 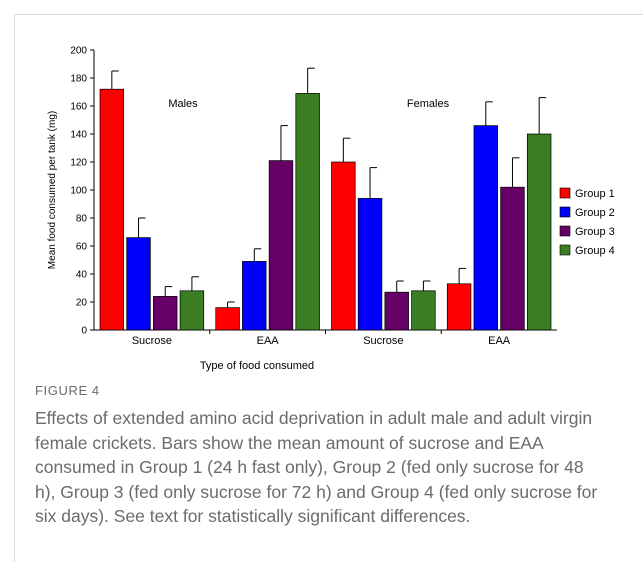 I want to click on y-tick-label: 140, so click(x=78, y=135).